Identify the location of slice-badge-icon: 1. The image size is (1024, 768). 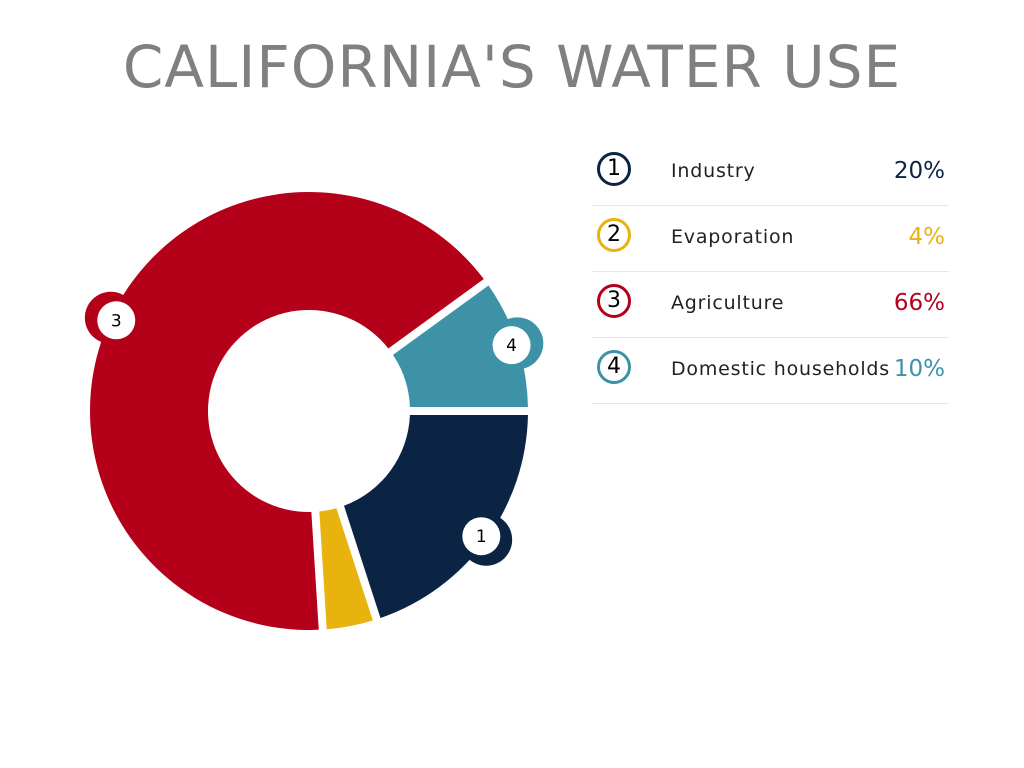
(486, 539).